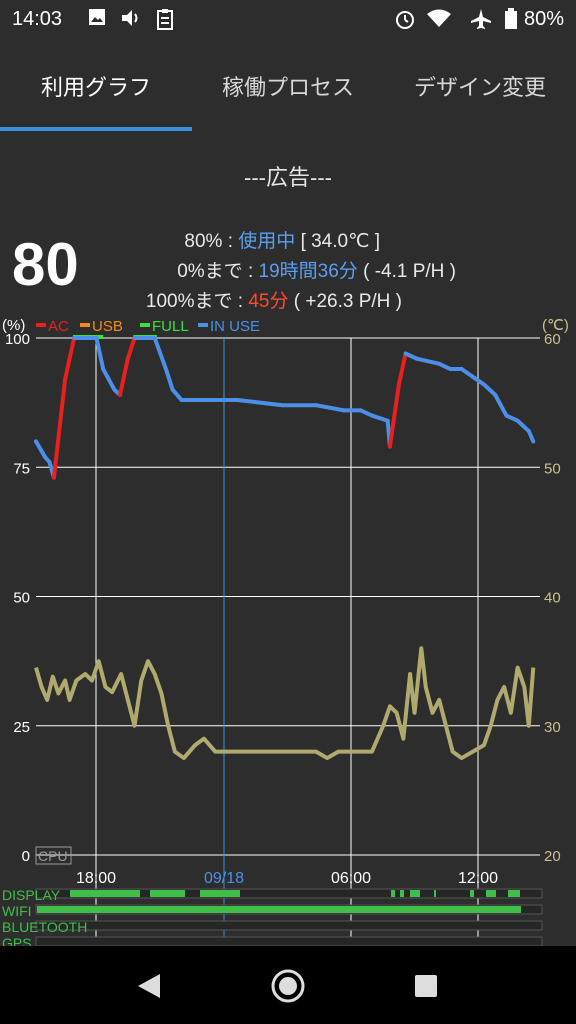 The height and width of the screenshot is (1024, 576). I want to click on left-tick-label: 50, so click(21, 598).